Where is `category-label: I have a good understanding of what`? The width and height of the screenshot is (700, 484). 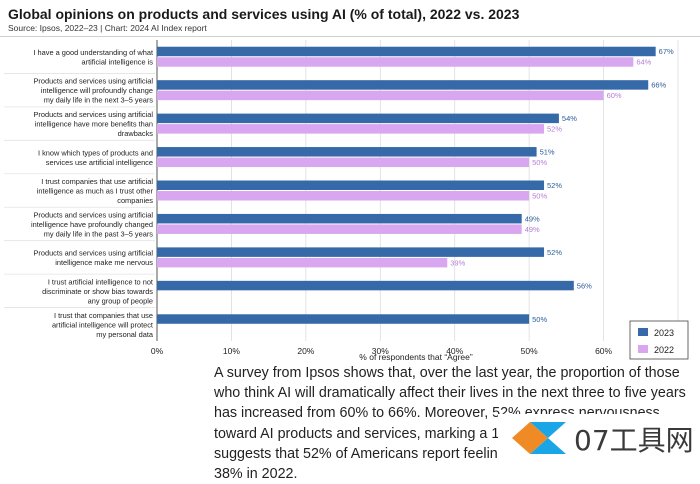
category-label: I have a good understanding of what is located at coordinates (93, 52).